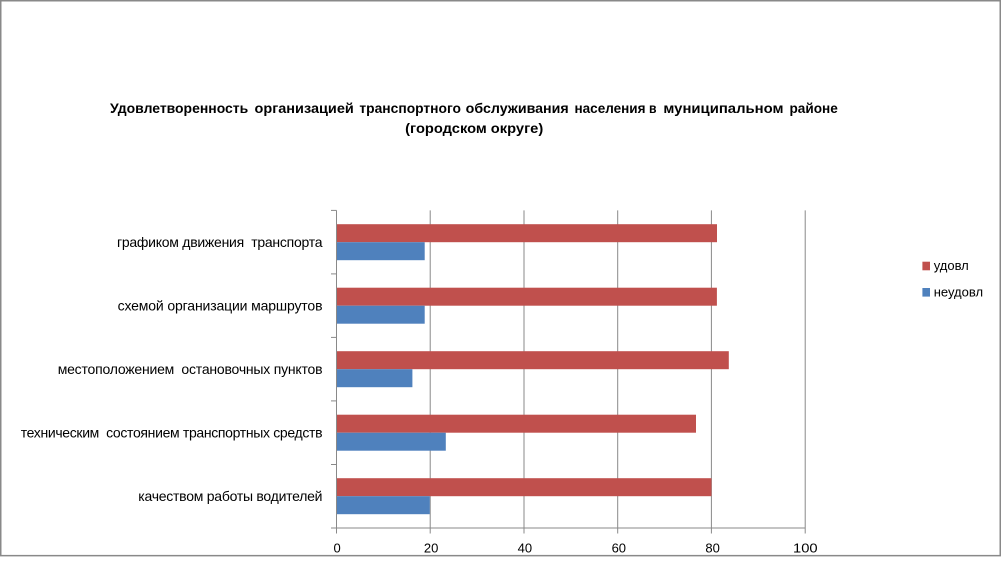 Image resolution: width=1003 pixels, height=561 pixels. I want to click on svg-text: в, so click(653, 108).